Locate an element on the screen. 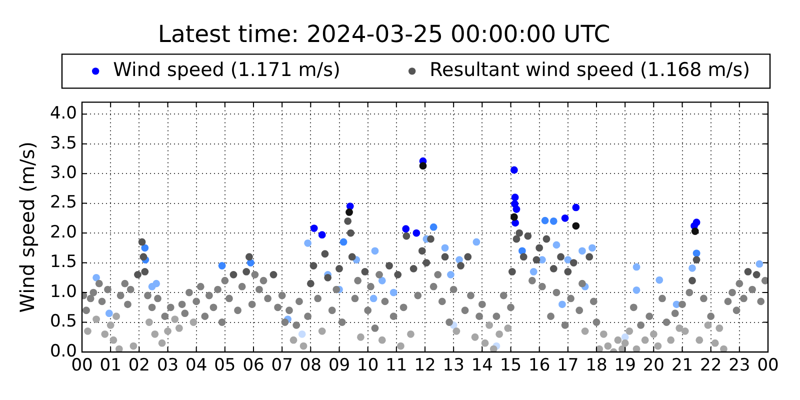 The image size is (800, 400). x-tick-label: 16 is located at coordinates (539, 366).